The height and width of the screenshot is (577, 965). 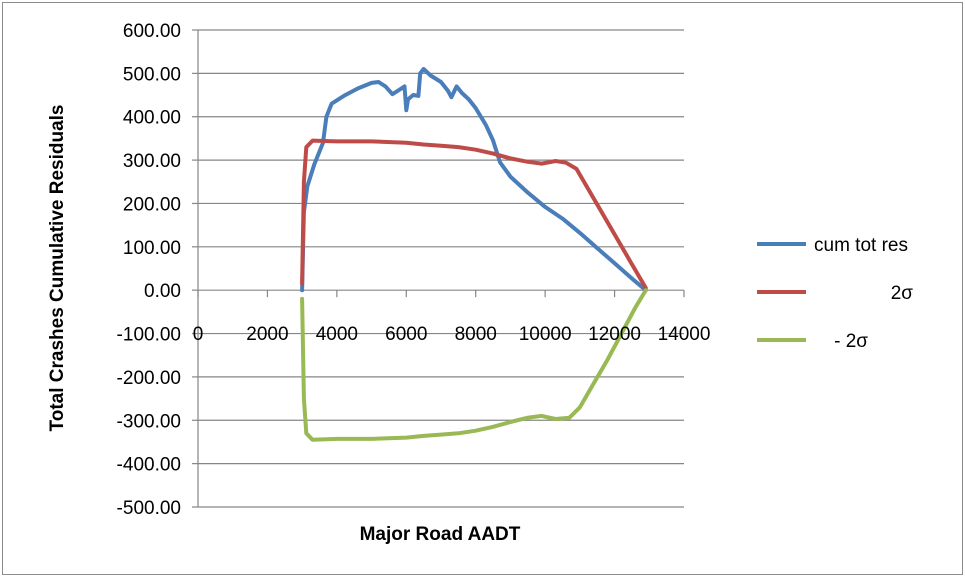 I want to click on y-tick-label: 100.00, so click(x=152, y=248).